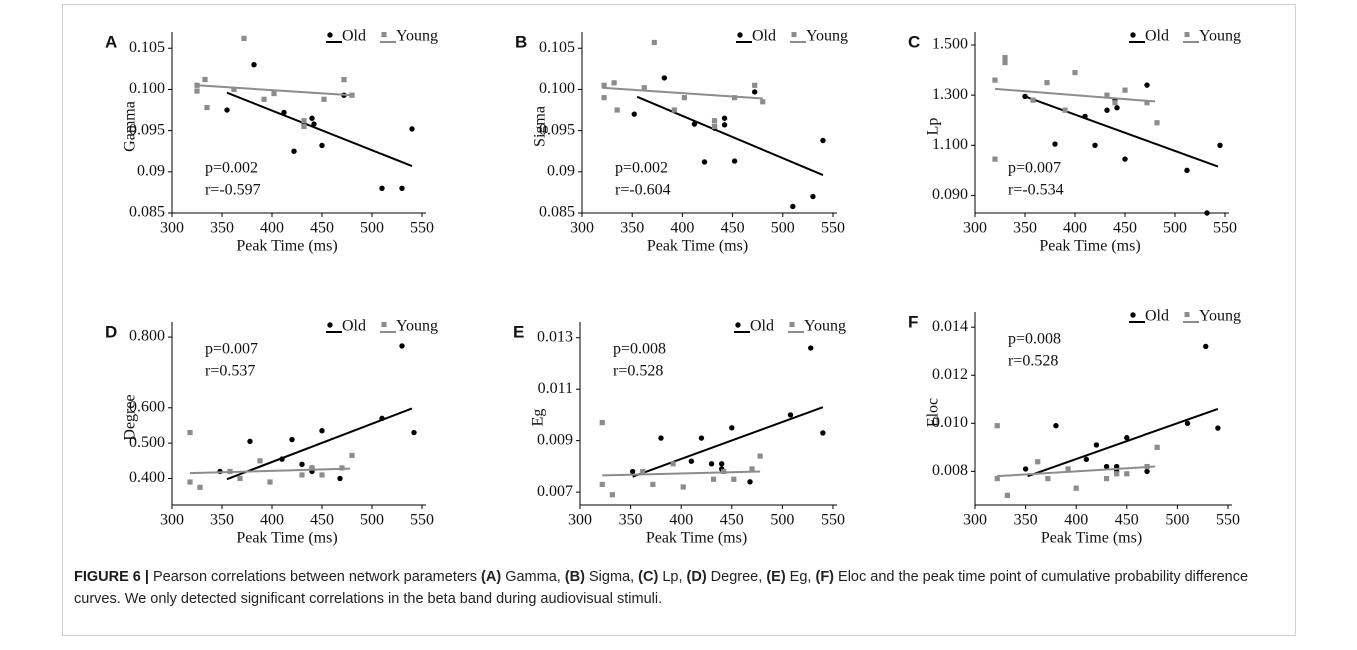 The width and height of the screenshot is (1357, 650). I want to click on y-axis-label: Degree, so click(130, 417).